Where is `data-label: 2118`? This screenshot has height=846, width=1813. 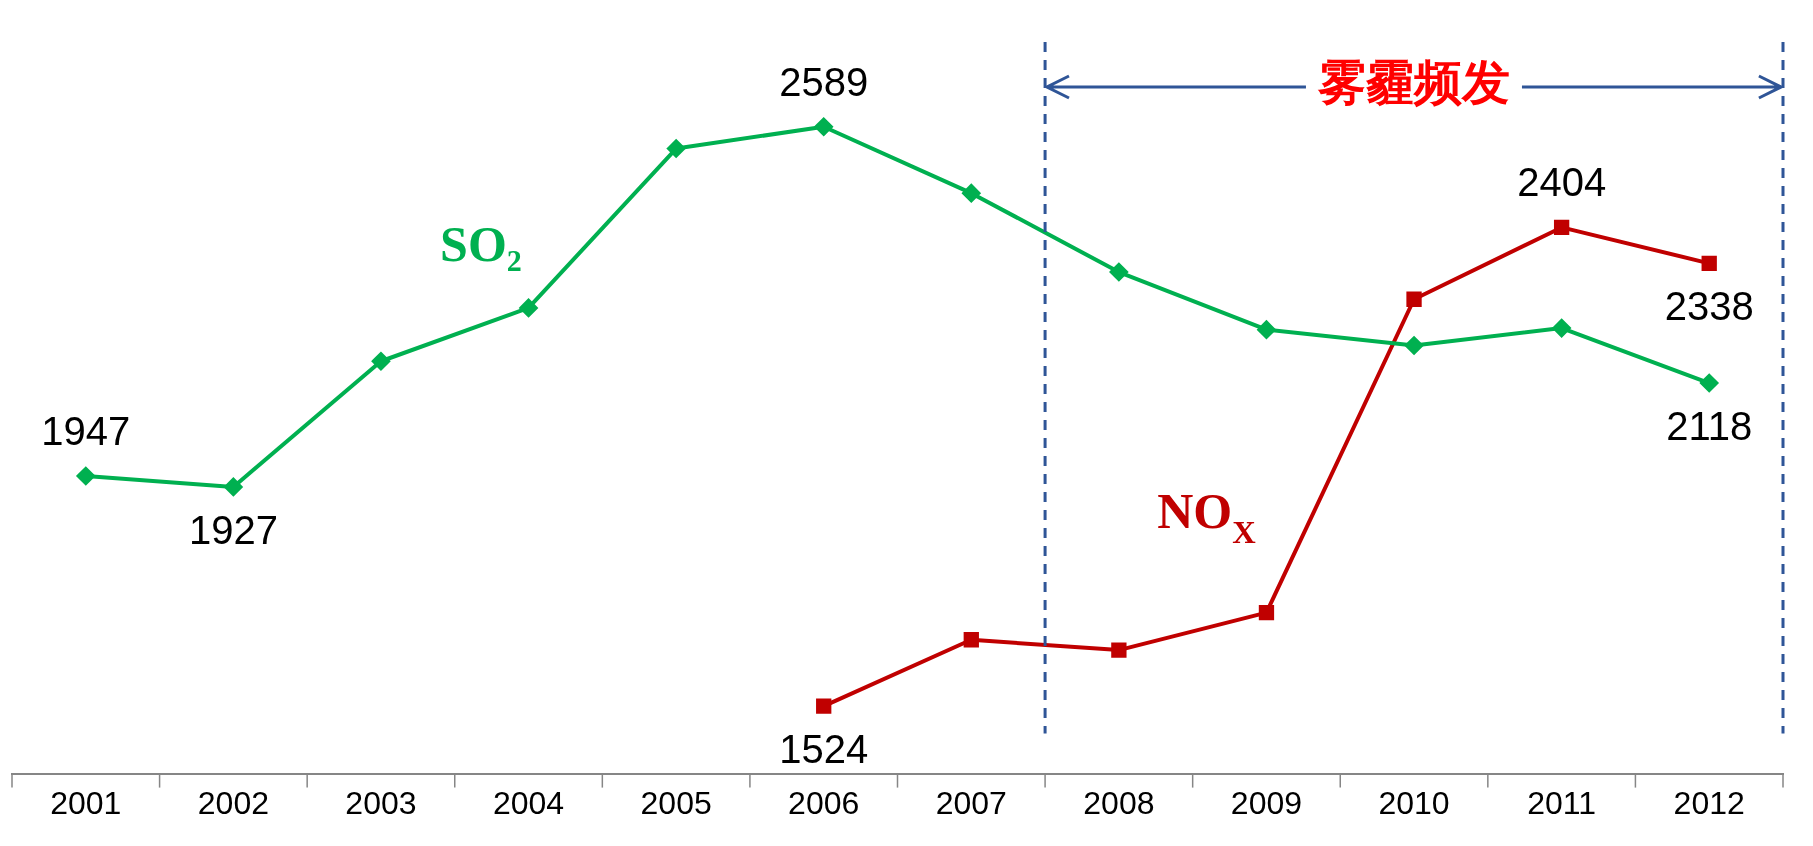
data-label: 2118 is located at coordinates (1709, 426).